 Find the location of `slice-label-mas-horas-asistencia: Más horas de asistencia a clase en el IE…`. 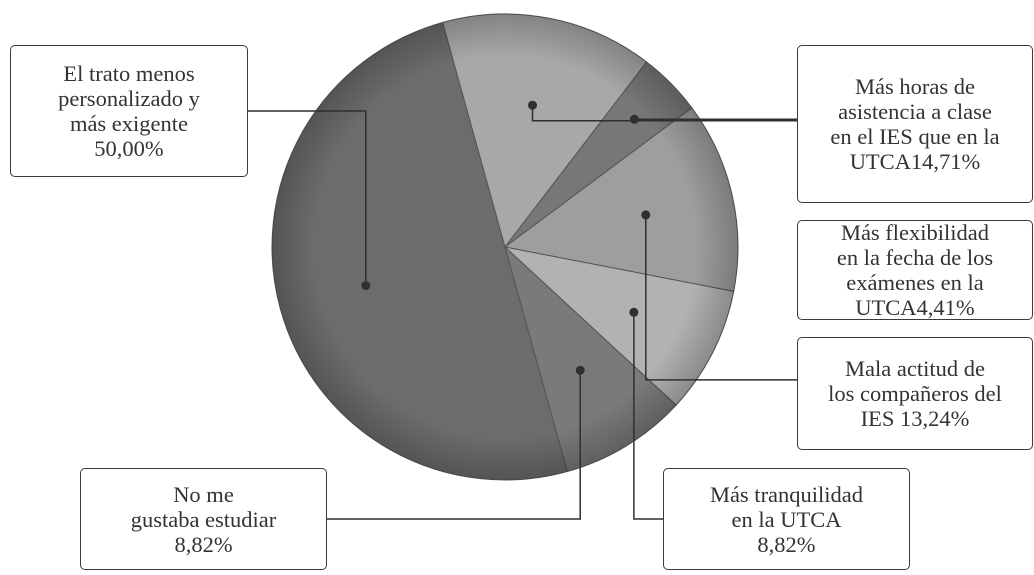

slice-label-mas-horas-asistencia: Más horas de asistencia a clase en el IE… is located at coordinates (915, 124).